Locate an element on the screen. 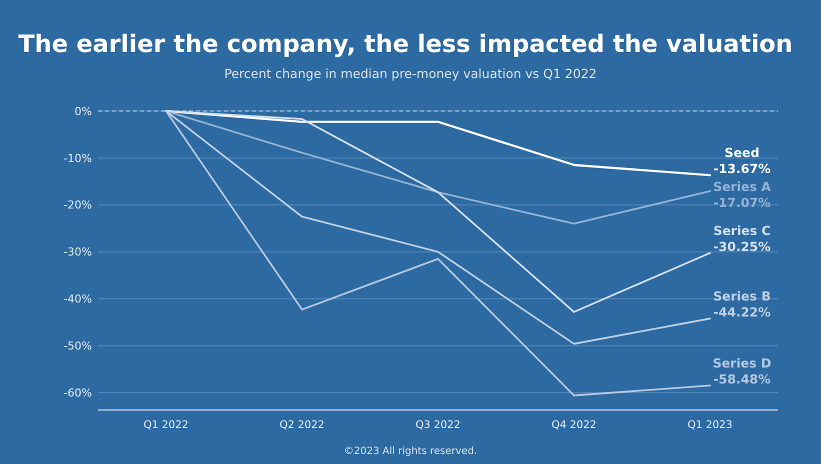  y-tick-label: -30% is located at coordinates (78, 252).